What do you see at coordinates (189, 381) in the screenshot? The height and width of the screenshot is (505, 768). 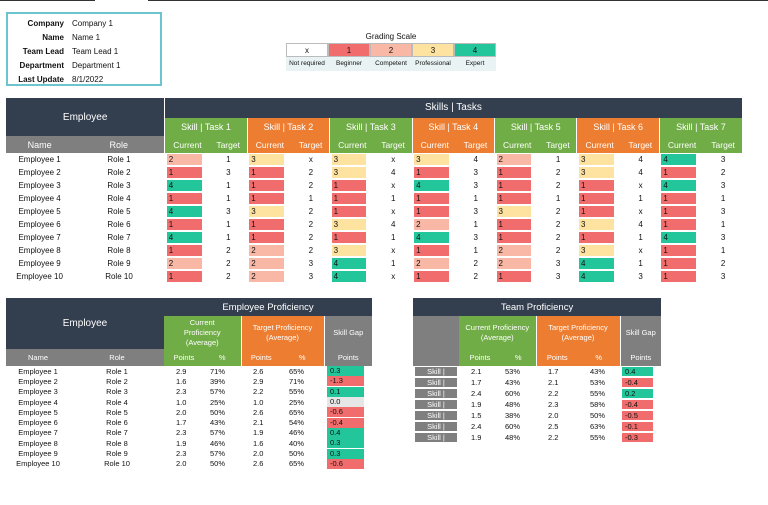 I see `table-row: Employee 2 Role 2 1.6 39% 2.9 71% -1.3` at bounding box center [189, 381].